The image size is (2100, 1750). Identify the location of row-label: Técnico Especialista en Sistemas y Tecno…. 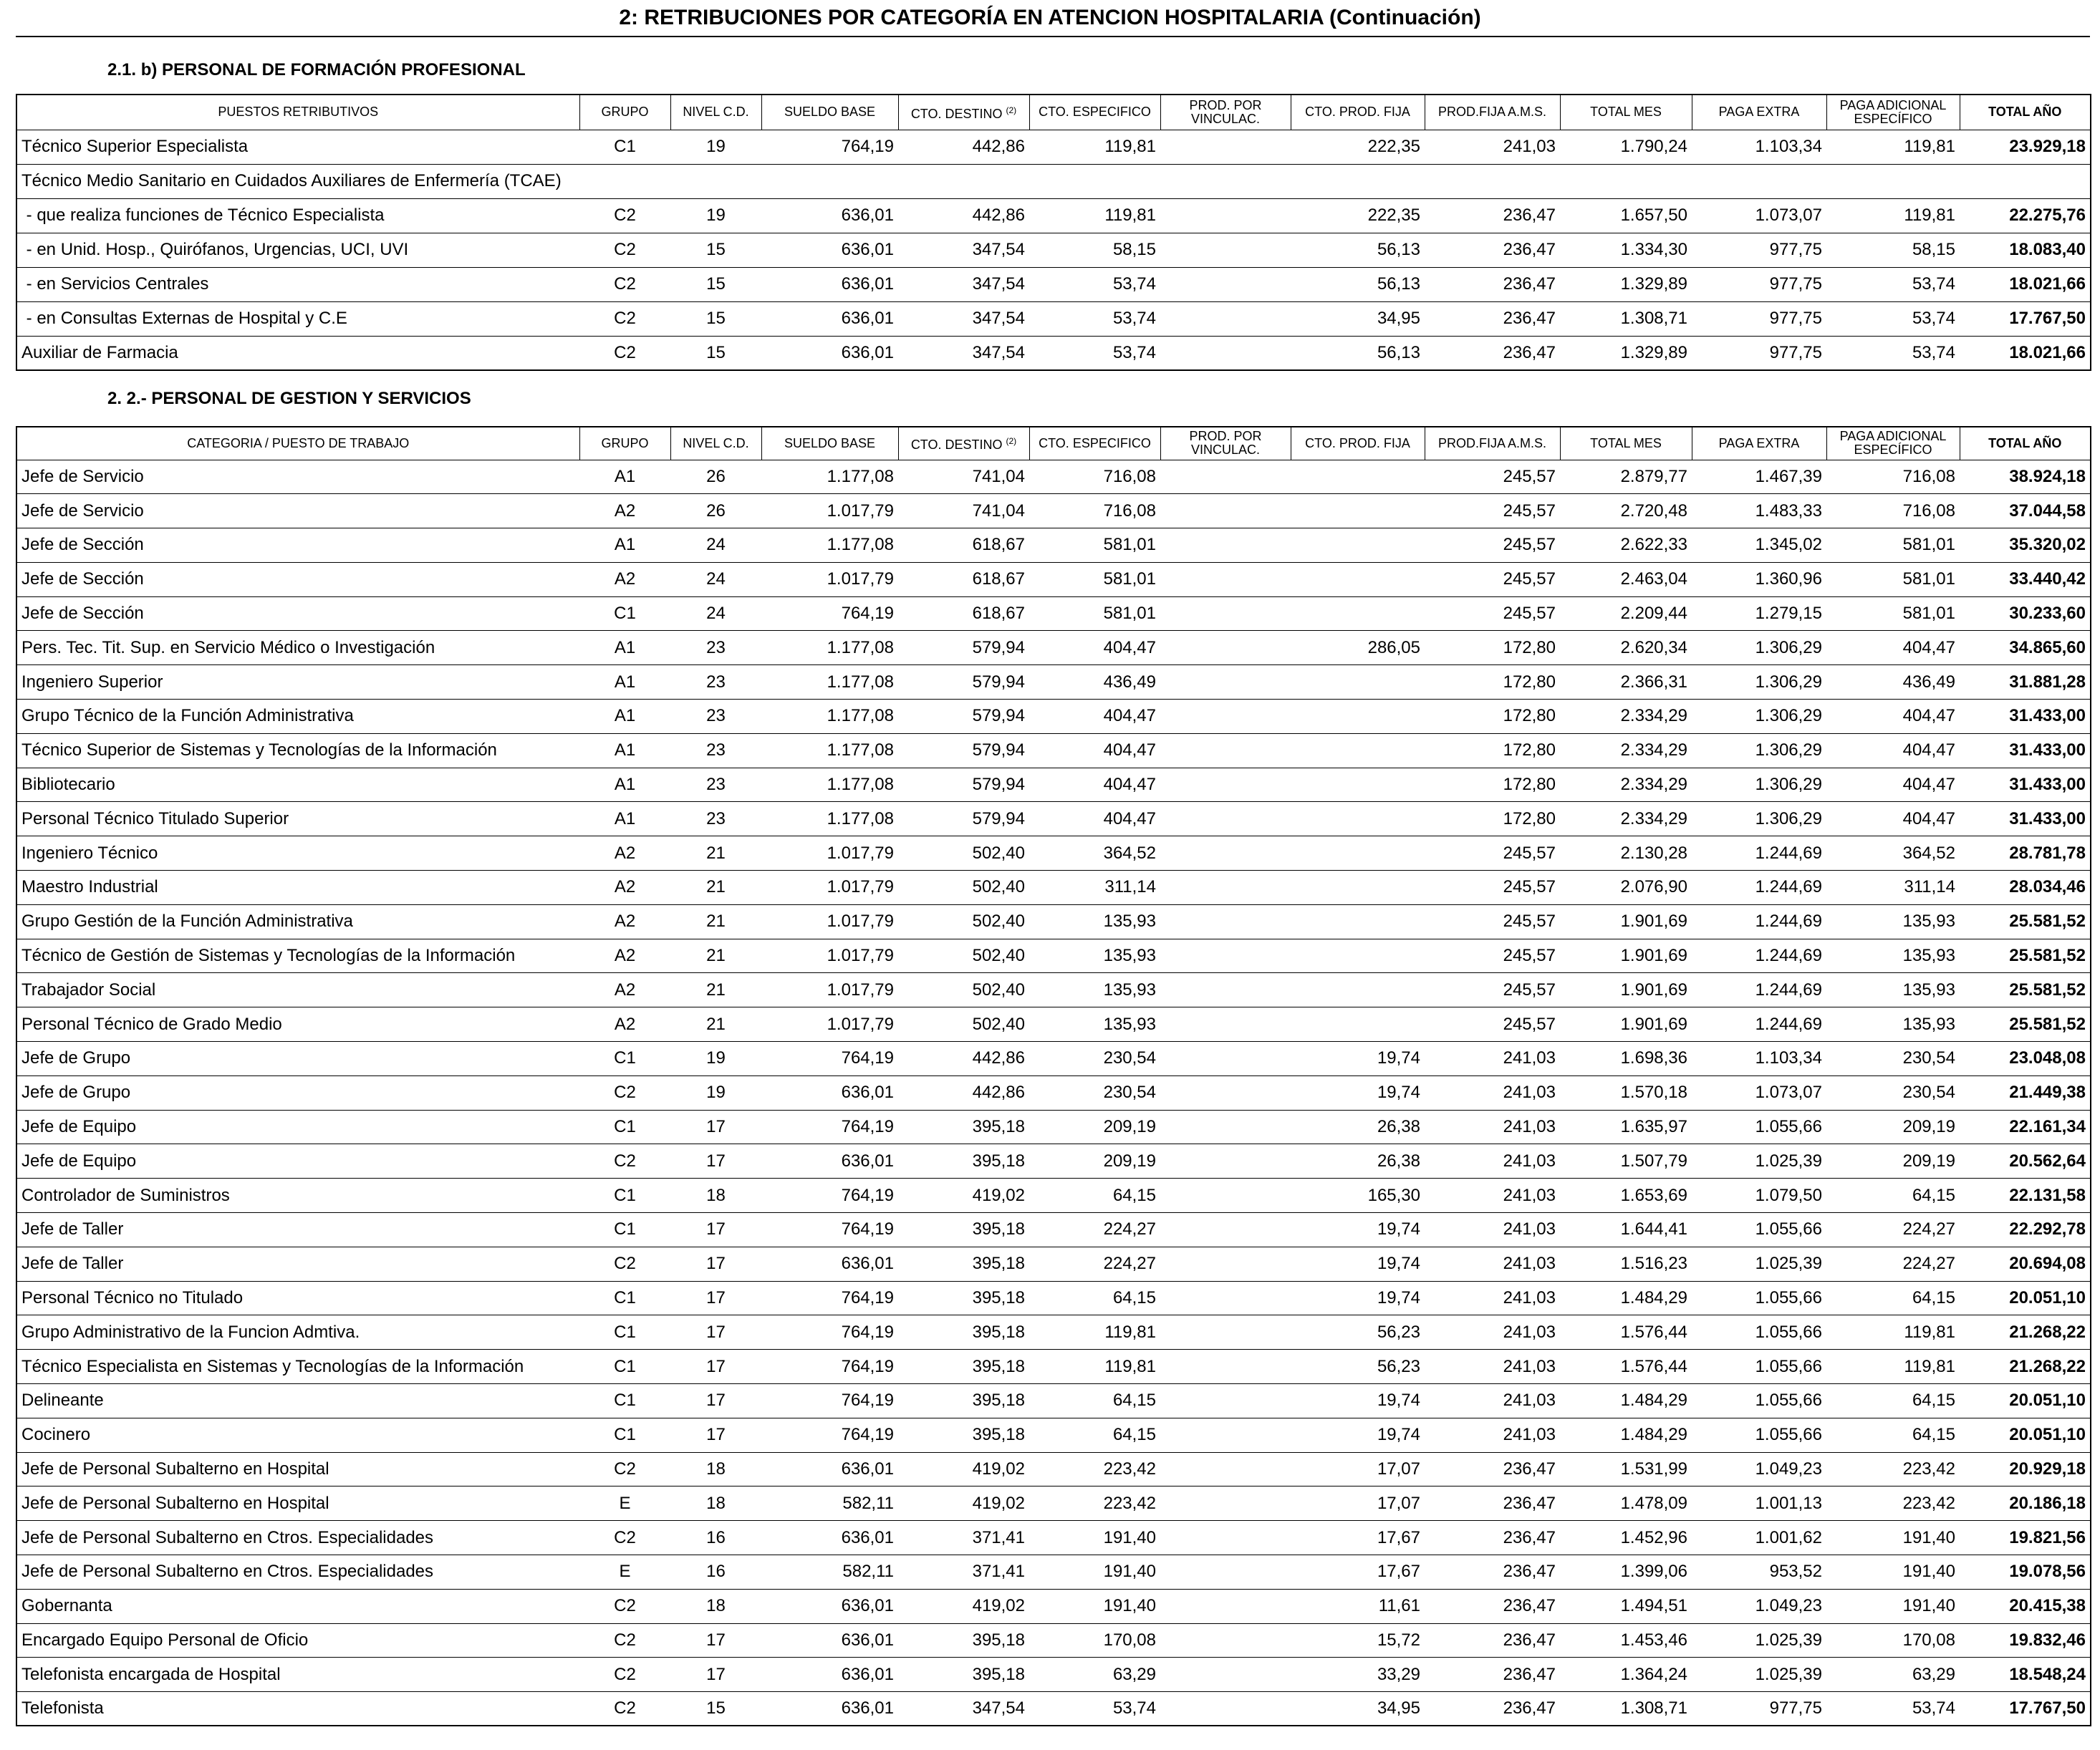
(297, 1366).